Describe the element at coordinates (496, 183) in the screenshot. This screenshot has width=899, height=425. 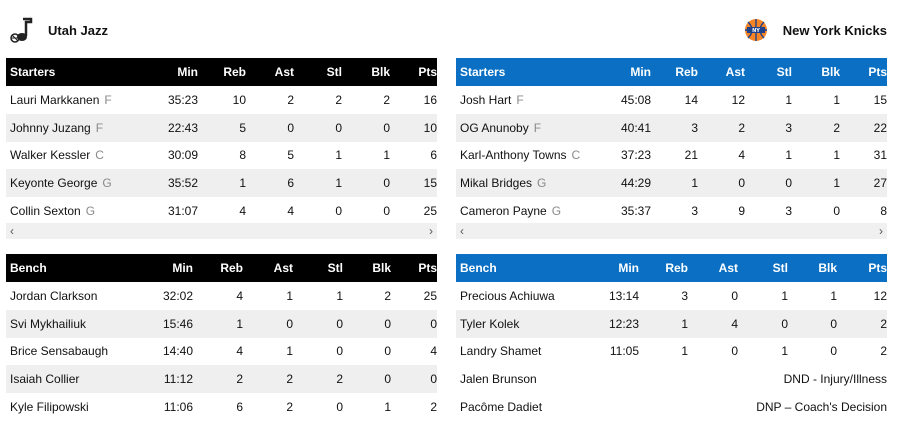
I see `player-name-link: Mikal Bridges` at that location.